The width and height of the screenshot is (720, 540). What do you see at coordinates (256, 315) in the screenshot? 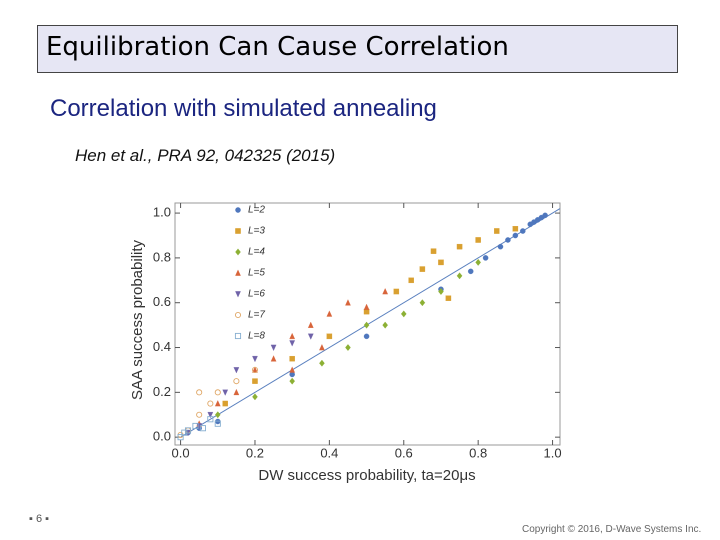
I see `legend-label: L=7` at bounding box center [256, 315].